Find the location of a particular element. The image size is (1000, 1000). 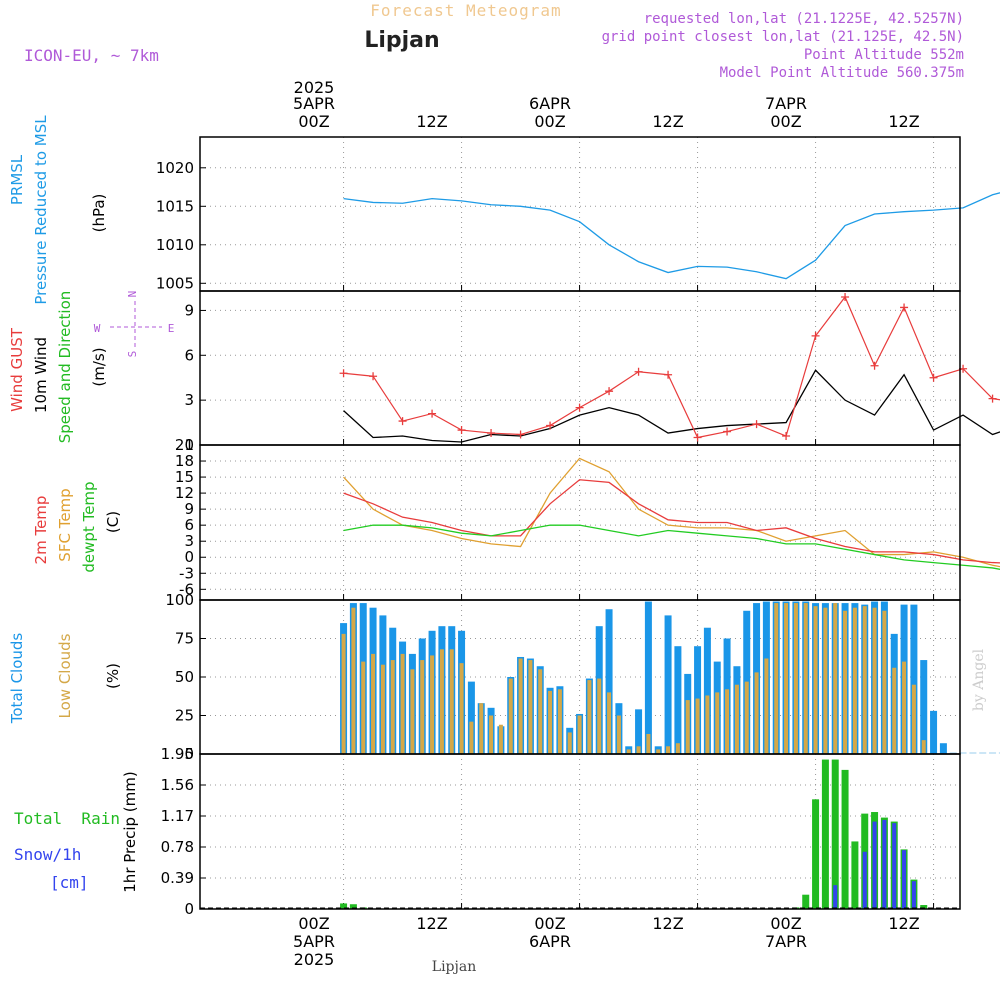

wind-gust-label: Wind GUST is located at coordinates (17, 369).